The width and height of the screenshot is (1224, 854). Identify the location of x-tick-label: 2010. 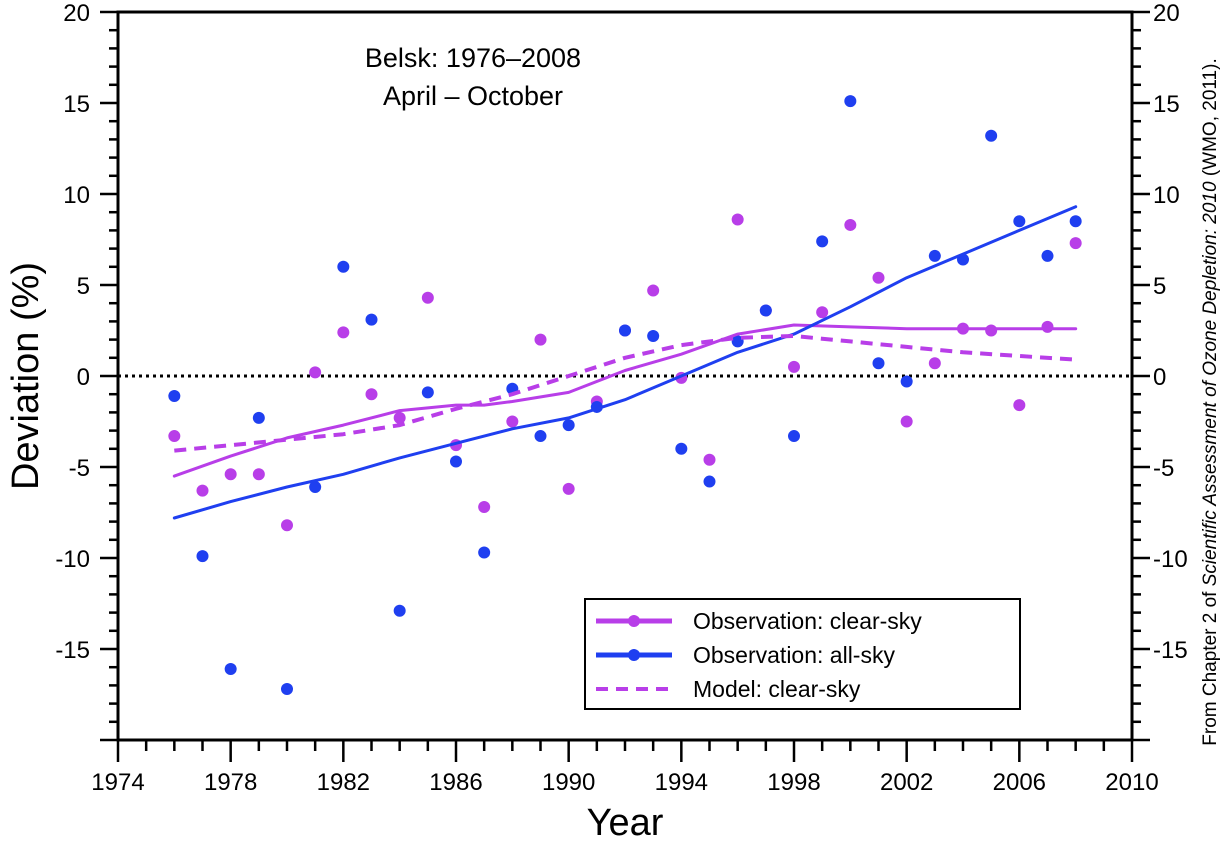
(1131, 782).